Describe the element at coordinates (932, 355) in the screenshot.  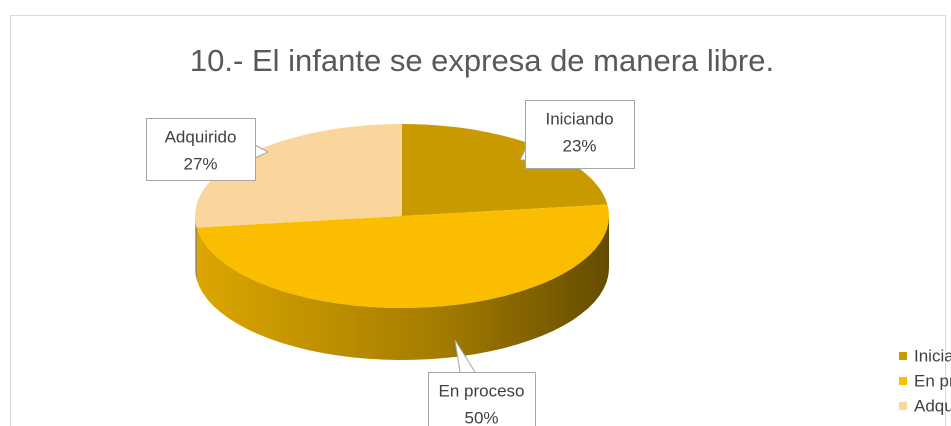
I see `legend-label: Iniciando` at that location.